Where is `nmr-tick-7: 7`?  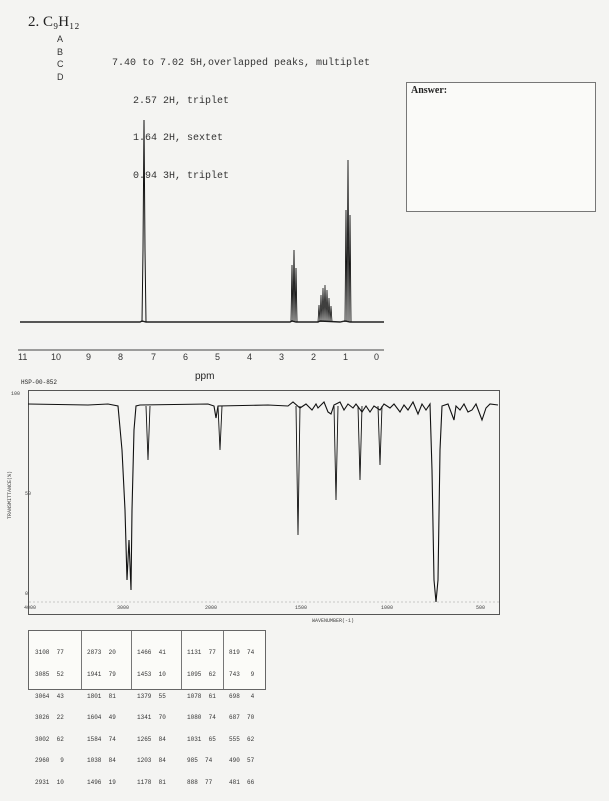 nmr-tick-7: 7 is located at coordinates (154, 357).